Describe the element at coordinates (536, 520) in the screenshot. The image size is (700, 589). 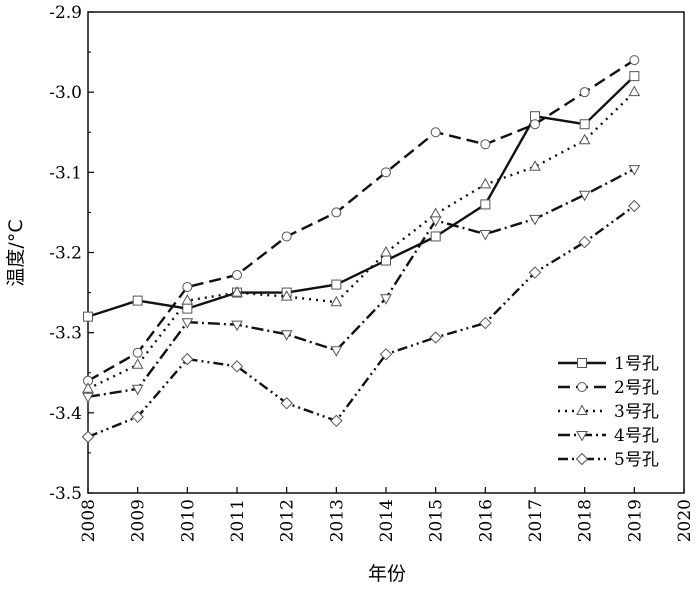
I see `x-tick-label: 2017` at that location.